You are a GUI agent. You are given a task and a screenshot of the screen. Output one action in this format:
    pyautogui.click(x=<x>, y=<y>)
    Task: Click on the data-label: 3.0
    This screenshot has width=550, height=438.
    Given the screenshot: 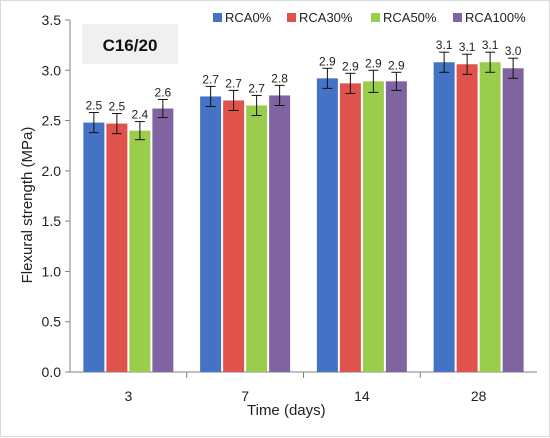 What is the action you would take?
    pyautogui.click(x=513, y=51)
    